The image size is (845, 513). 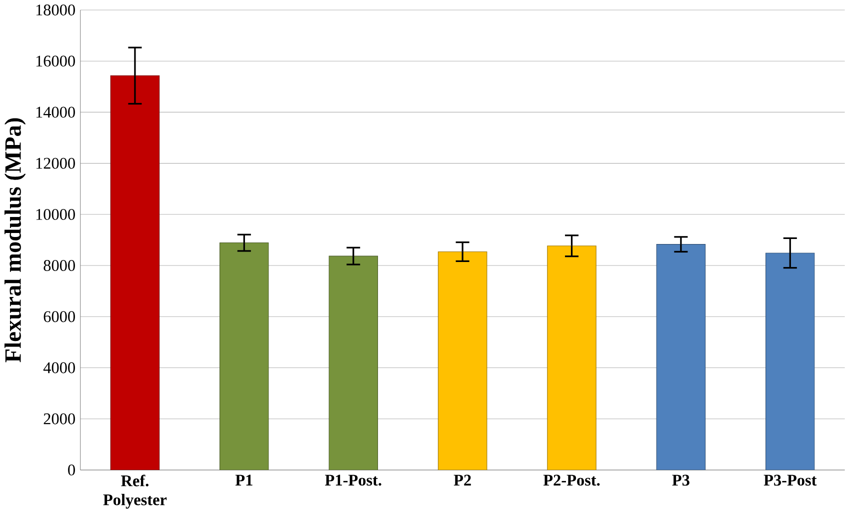 What do you see at coordinates (59, 418) in the screenshot?
I see `y-tick-label: 2000` at bounding box center [59, 418].